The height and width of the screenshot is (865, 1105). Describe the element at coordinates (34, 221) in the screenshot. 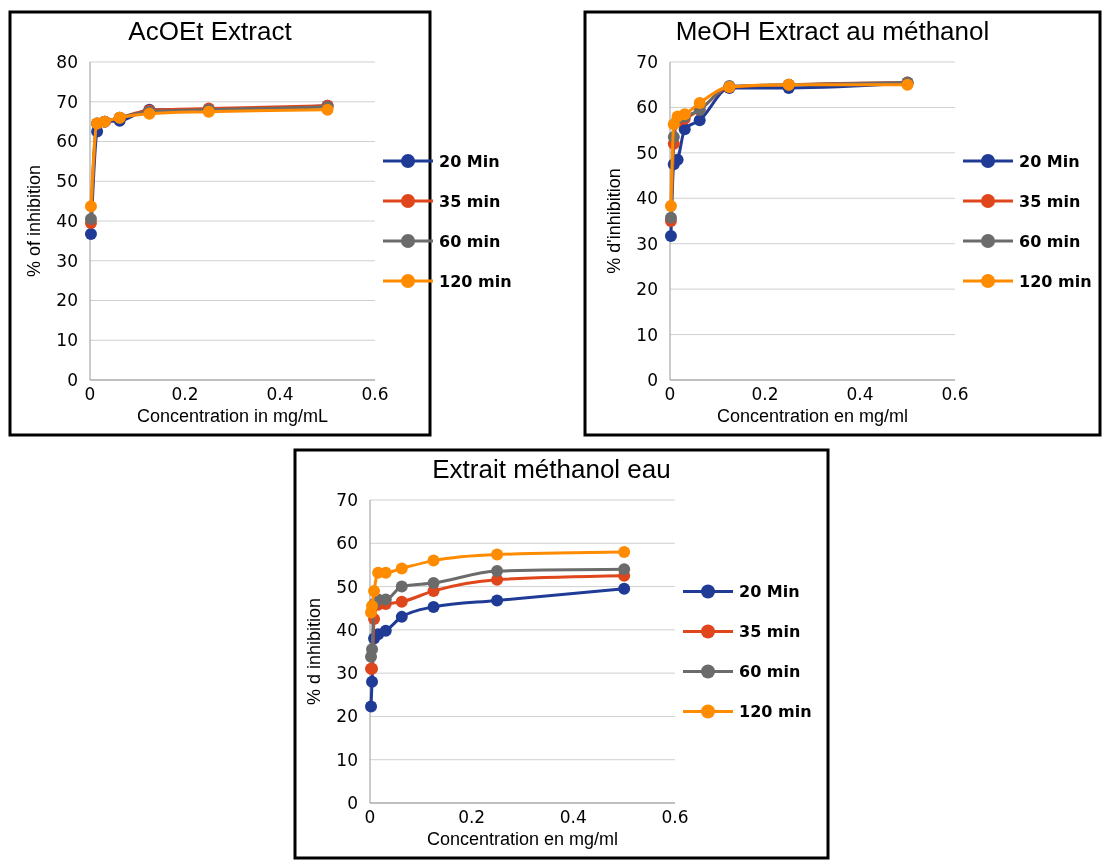

I see `y-axis-title: % of inhibition` at that location.